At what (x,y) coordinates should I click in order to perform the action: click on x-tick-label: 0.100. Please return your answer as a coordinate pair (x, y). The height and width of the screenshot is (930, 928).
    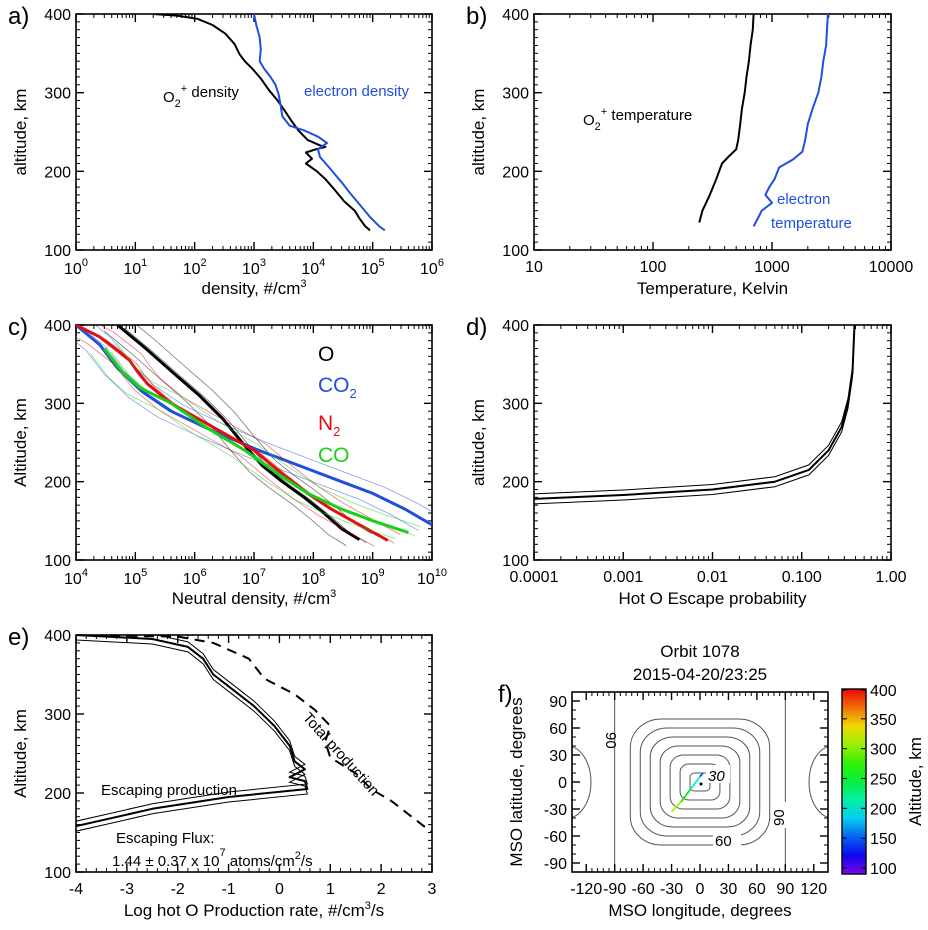
    Looking at the image, I should click on (802, 577).